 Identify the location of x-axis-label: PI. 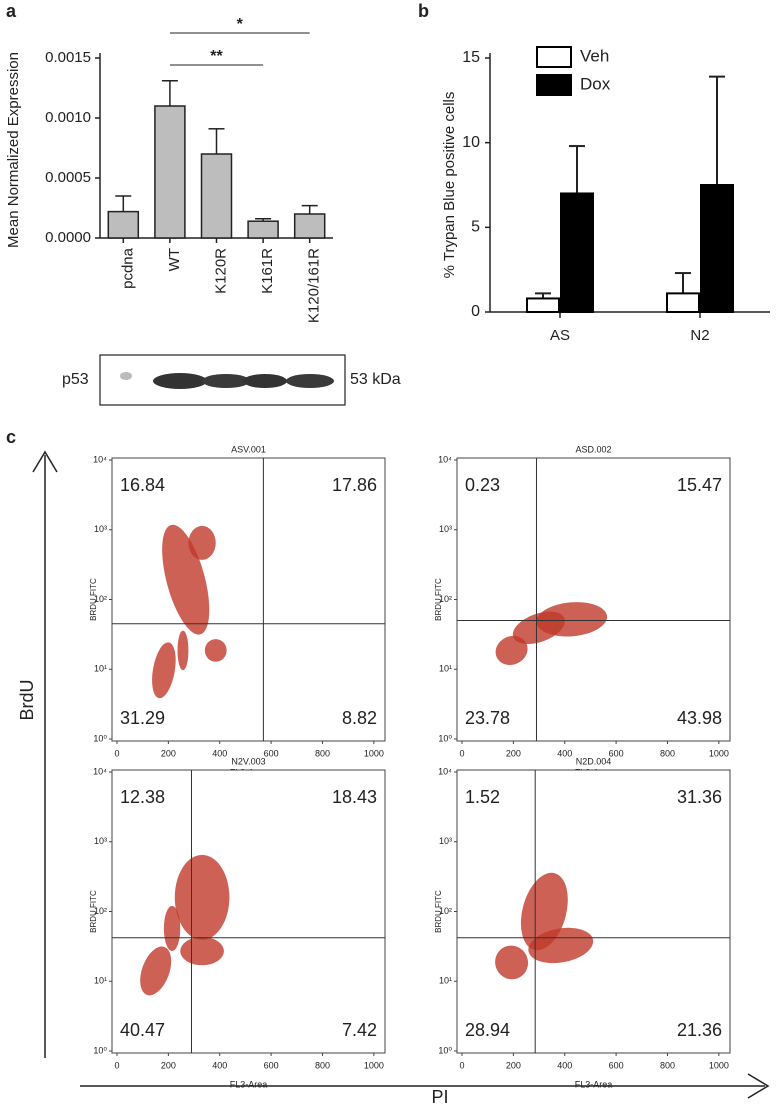
(439, 1097).